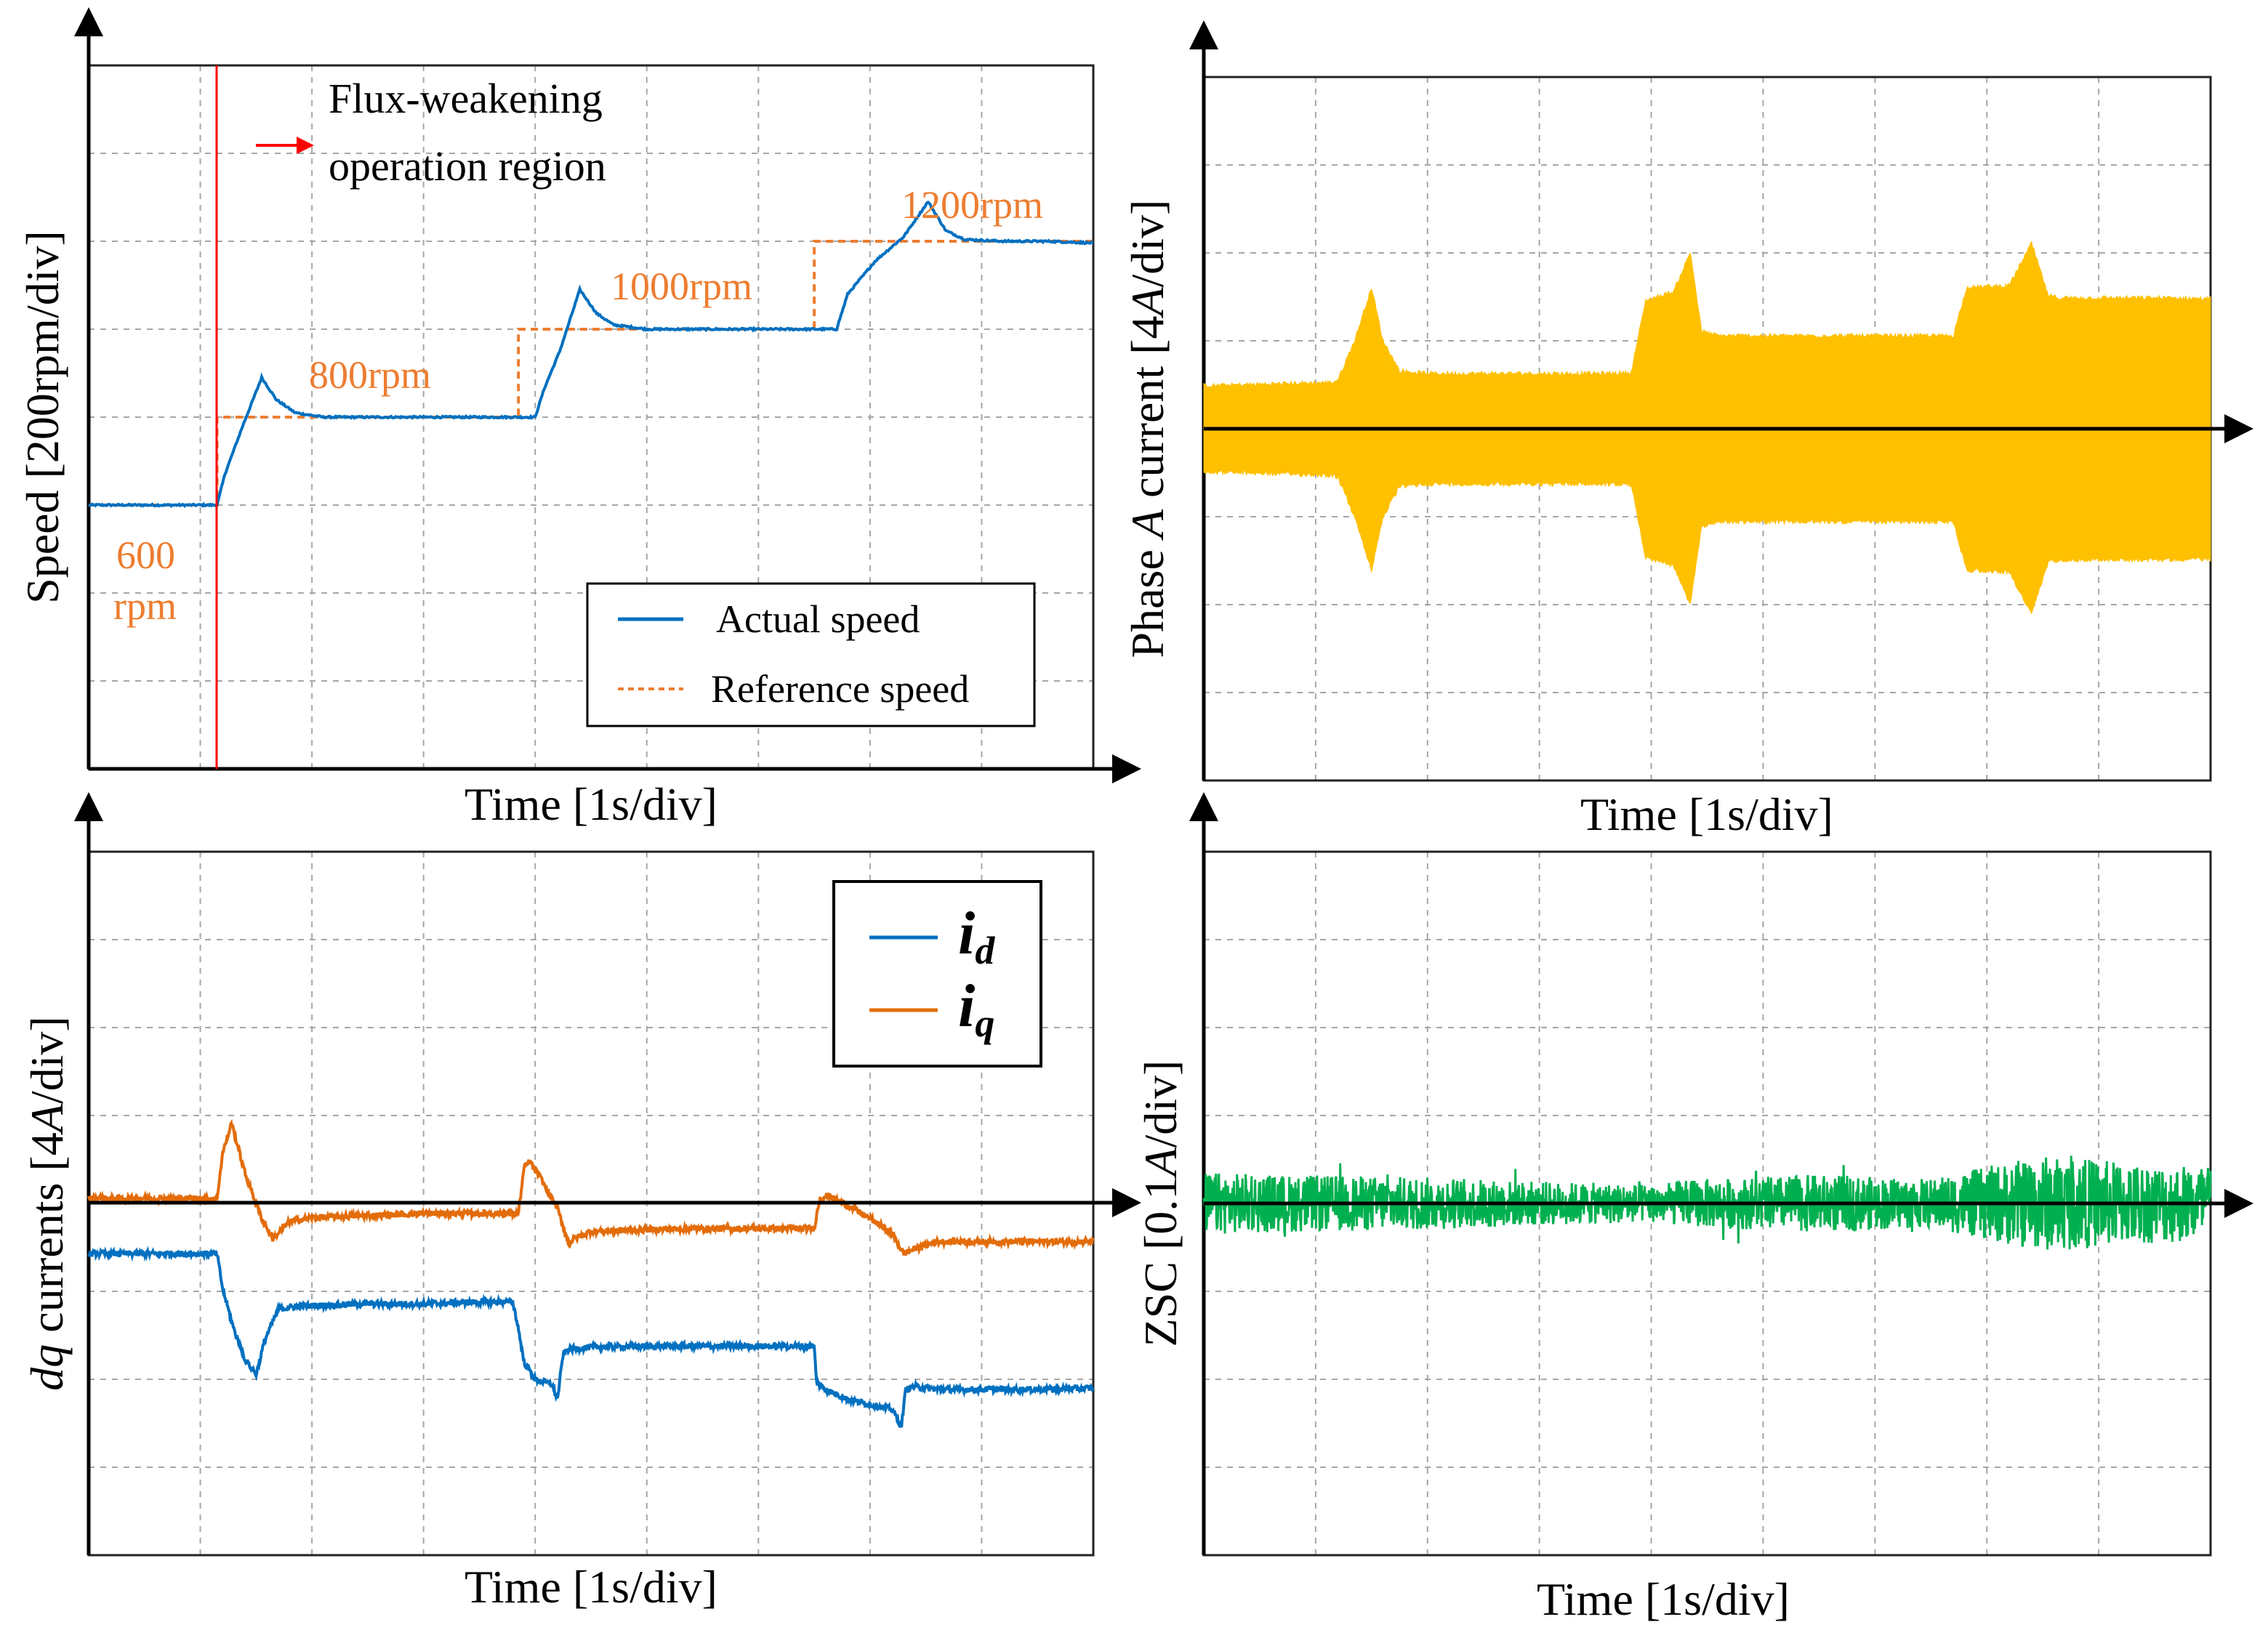 Image resolution: width=2268 pixels, height=1646 pixels. What do you see at coordinates (1663, 1599) in the screenshot?
I see `zsc-x-label: Time [1s/div]` at bounding box center [1663, 1599].